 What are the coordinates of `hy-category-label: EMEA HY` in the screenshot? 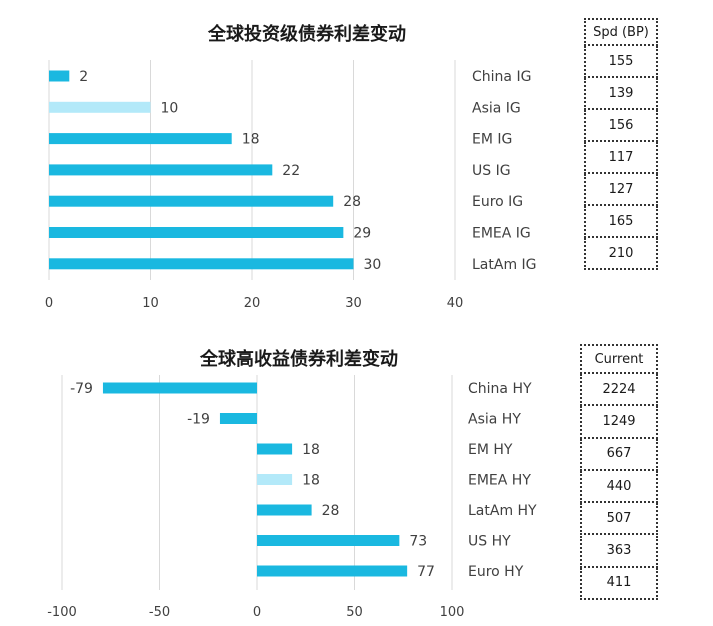 It's located at (499, 481).